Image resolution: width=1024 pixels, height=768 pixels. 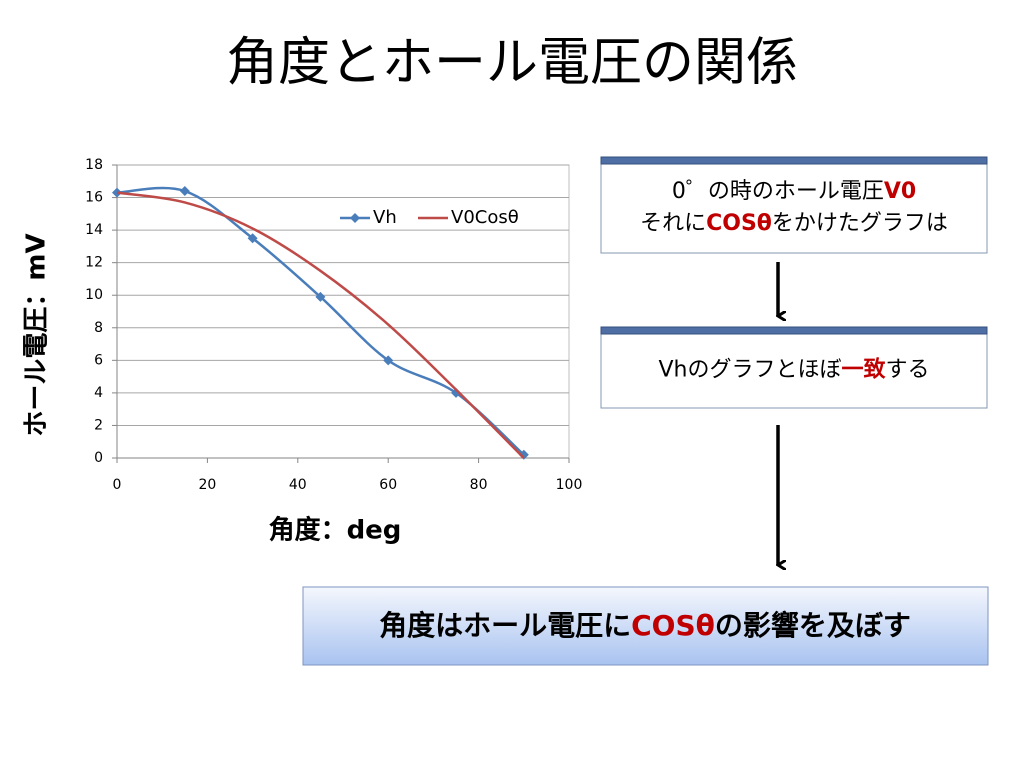 What do you see at coordinates (94, 295) in the screenshot?
I see `y-tick-label: 10` at bounding box center [94, 295].